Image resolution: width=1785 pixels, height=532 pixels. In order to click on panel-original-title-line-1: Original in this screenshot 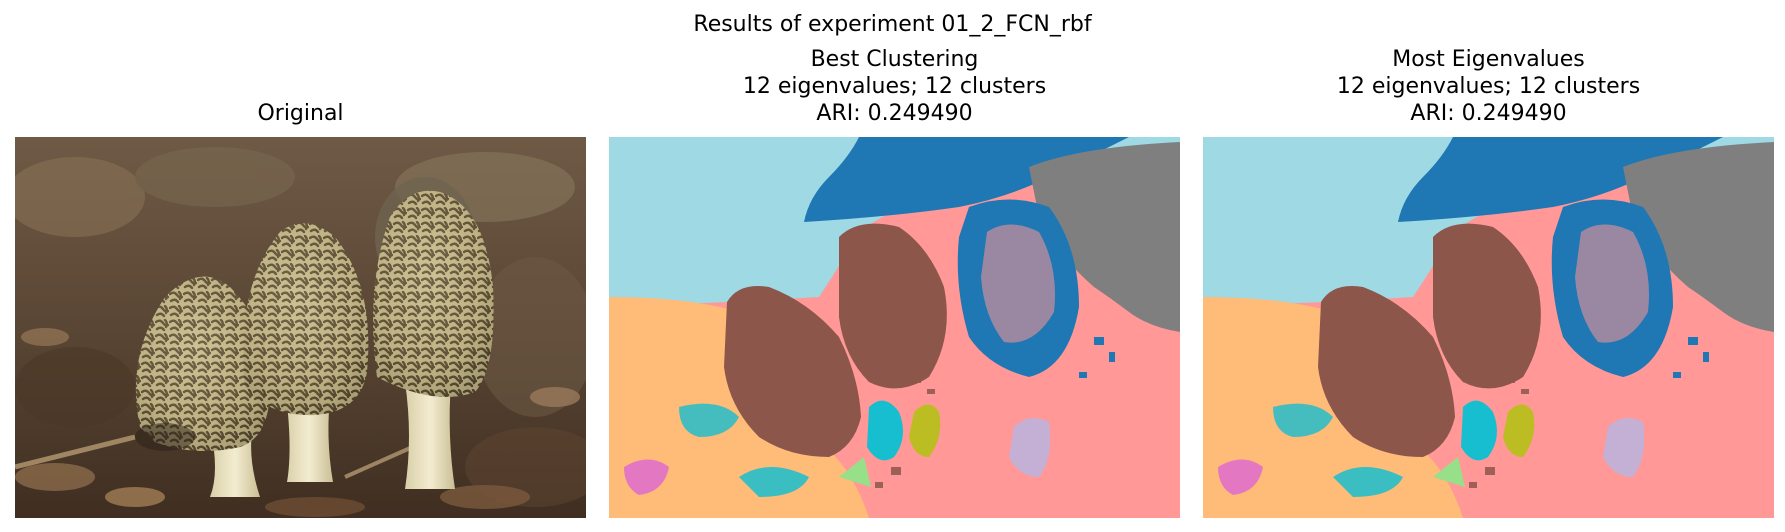, I will do `click(300, 113)`.